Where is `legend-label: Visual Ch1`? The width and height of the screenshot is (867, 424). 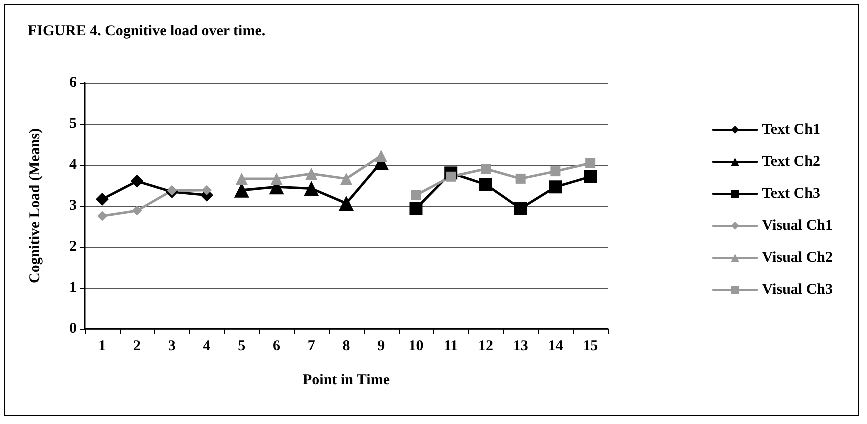 legend-label: Visual Ch1 is located at coordinates (798, 226).